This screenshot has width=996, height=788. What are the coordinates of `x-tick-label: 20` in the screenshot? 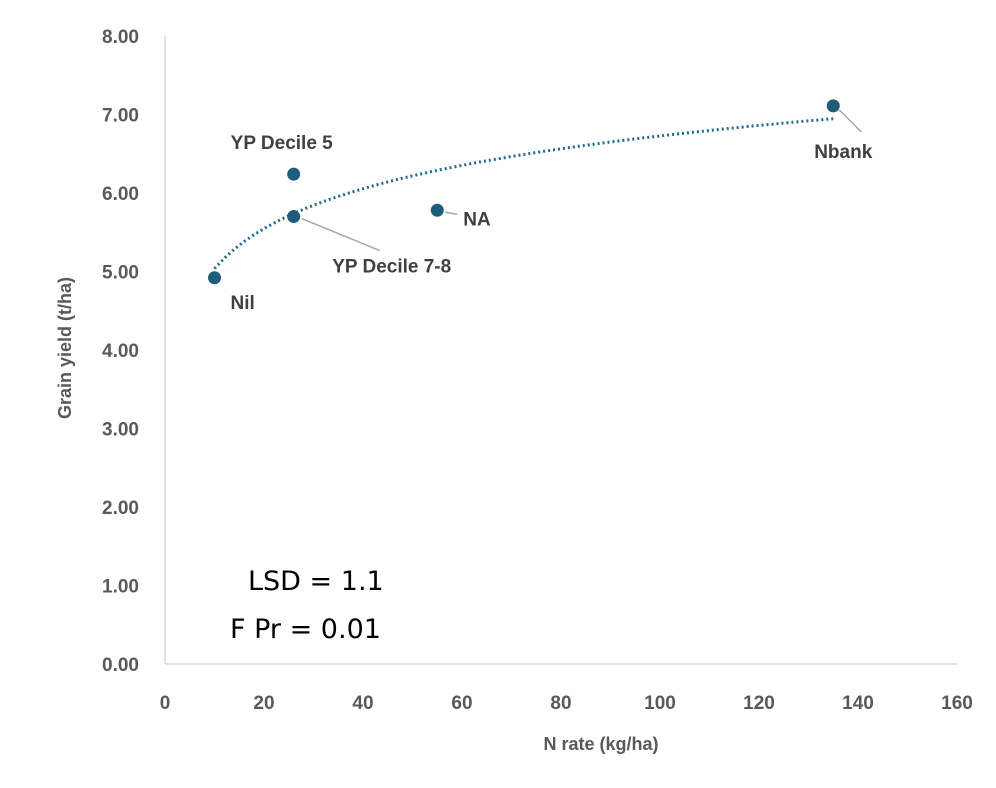 It's located at (263, 703).